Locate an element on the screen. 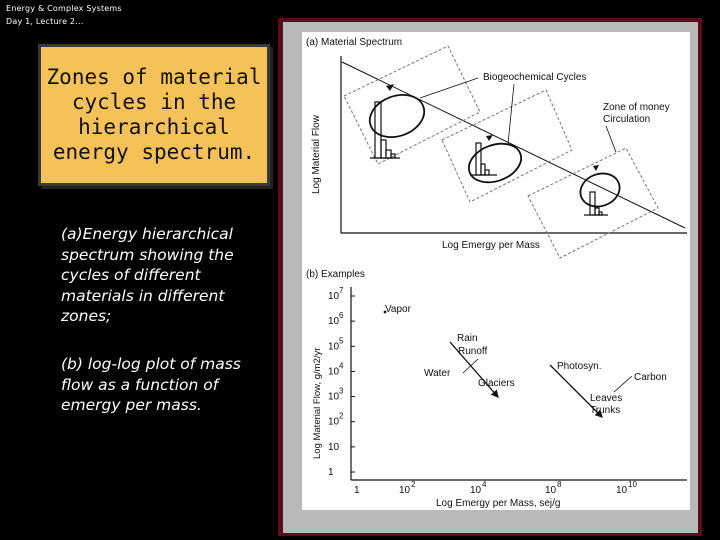  carbon-leader is located at coordinates (623, 384).